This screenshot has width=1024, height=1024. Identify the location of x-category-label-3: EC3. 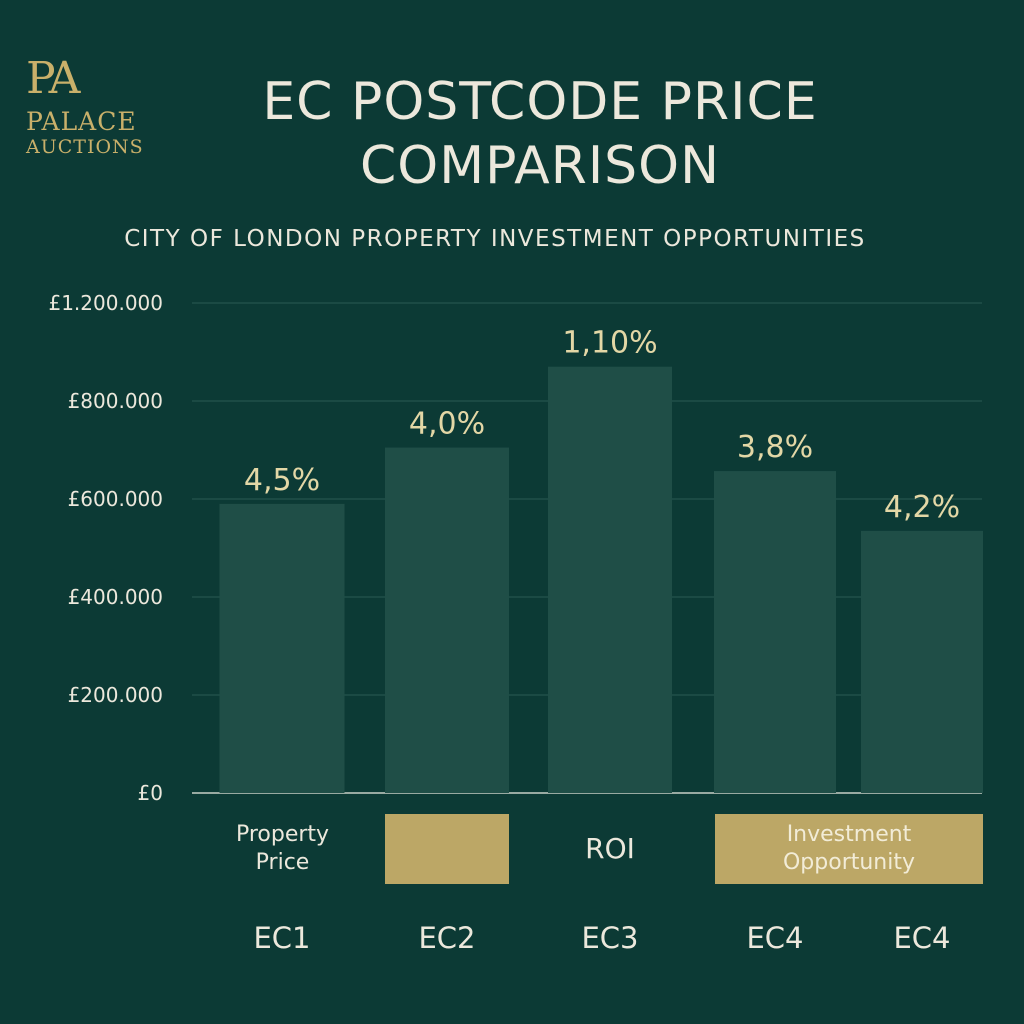
(609, 938).